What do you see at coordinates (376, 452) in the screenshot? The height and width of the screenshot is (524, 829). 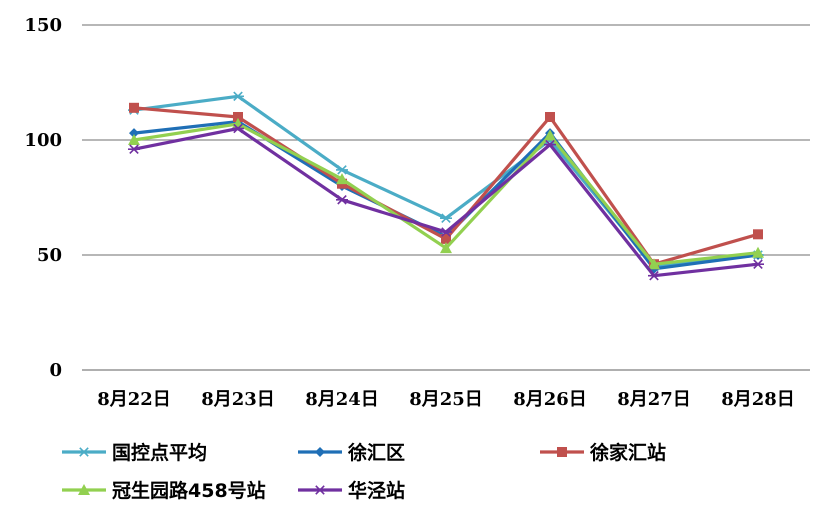 I see `legend-label: 徐汇区` at bounding box center [376, 452].